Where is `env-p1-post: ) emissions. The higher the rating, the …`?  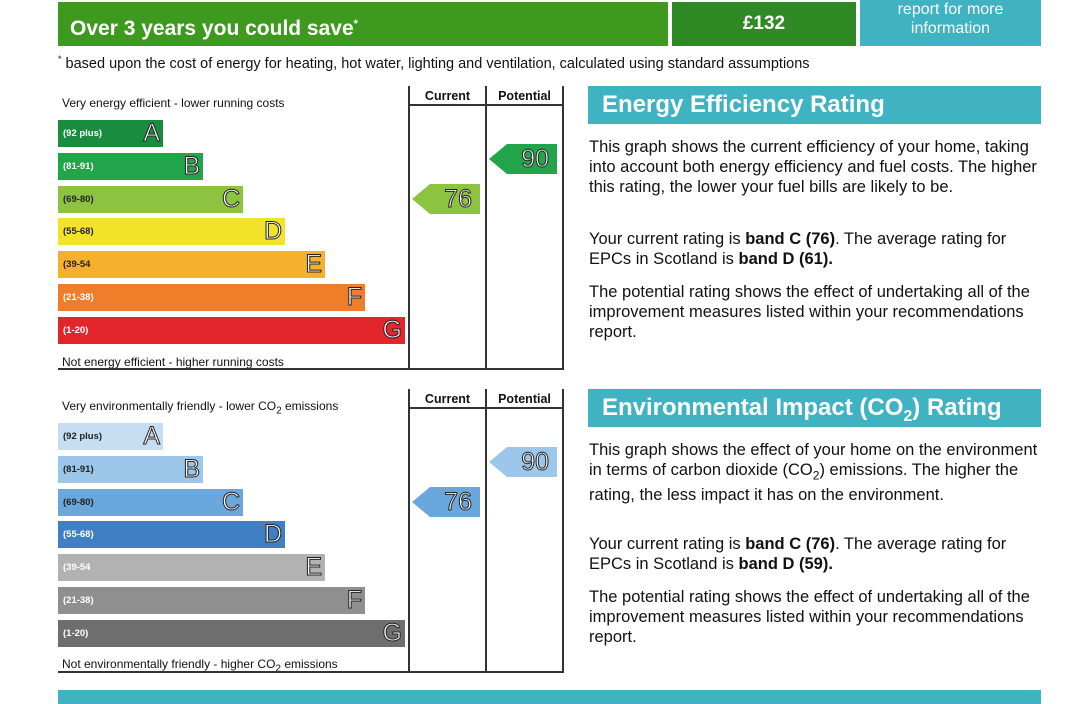 env-p1-post: ) emissions. The higher the rating, the … is located at coordinates (804, 483).